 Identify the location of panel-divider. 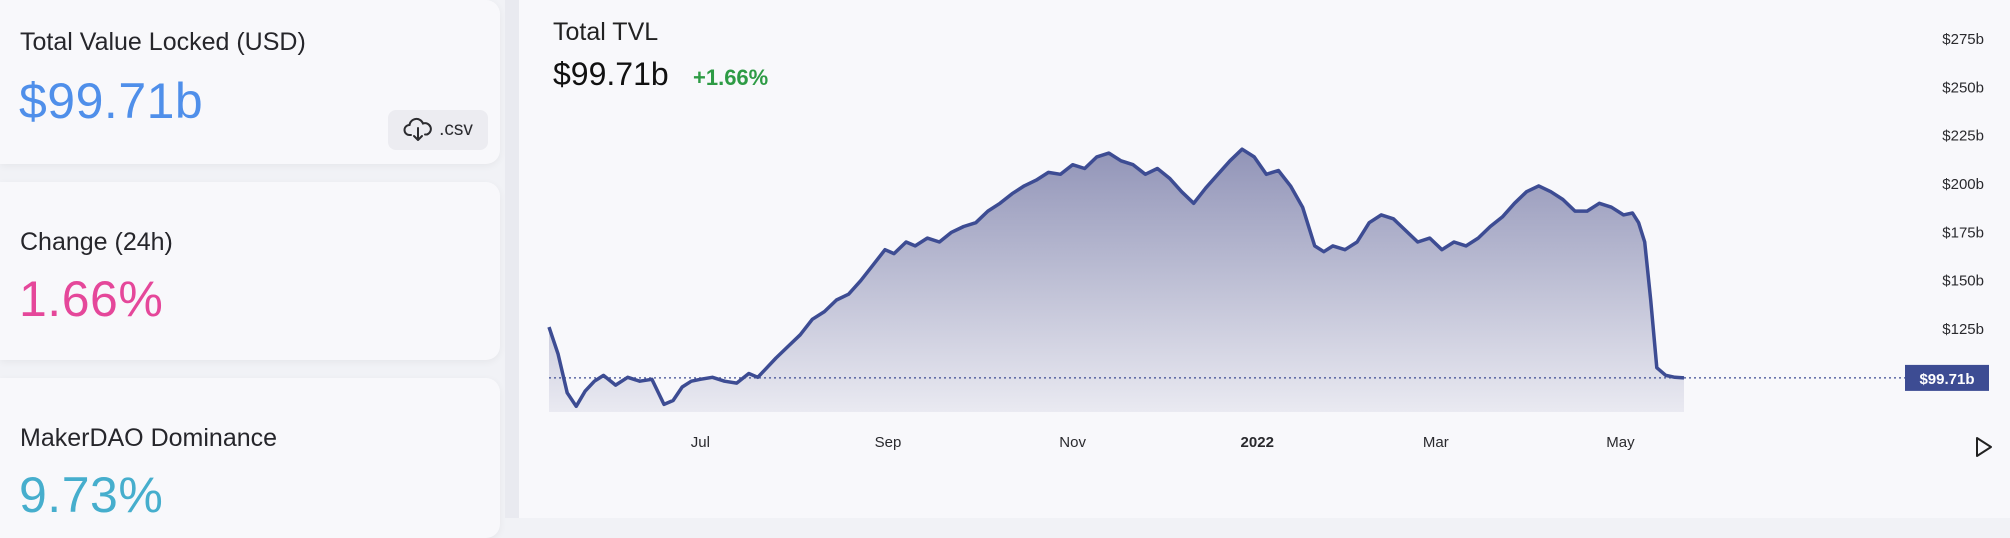
(512, 259).